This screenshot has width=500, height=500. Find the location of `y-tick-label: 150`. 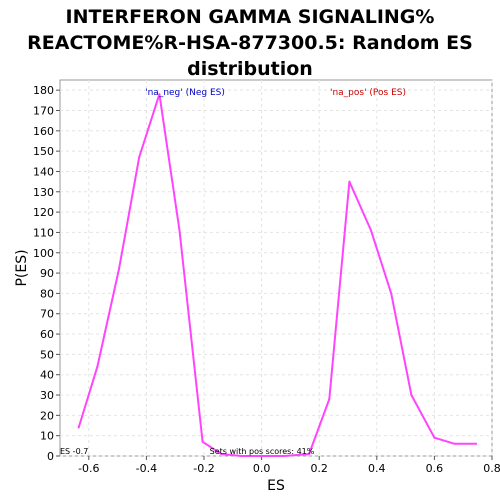

y-tick-label: 150 is located at coordinates (43, 151).